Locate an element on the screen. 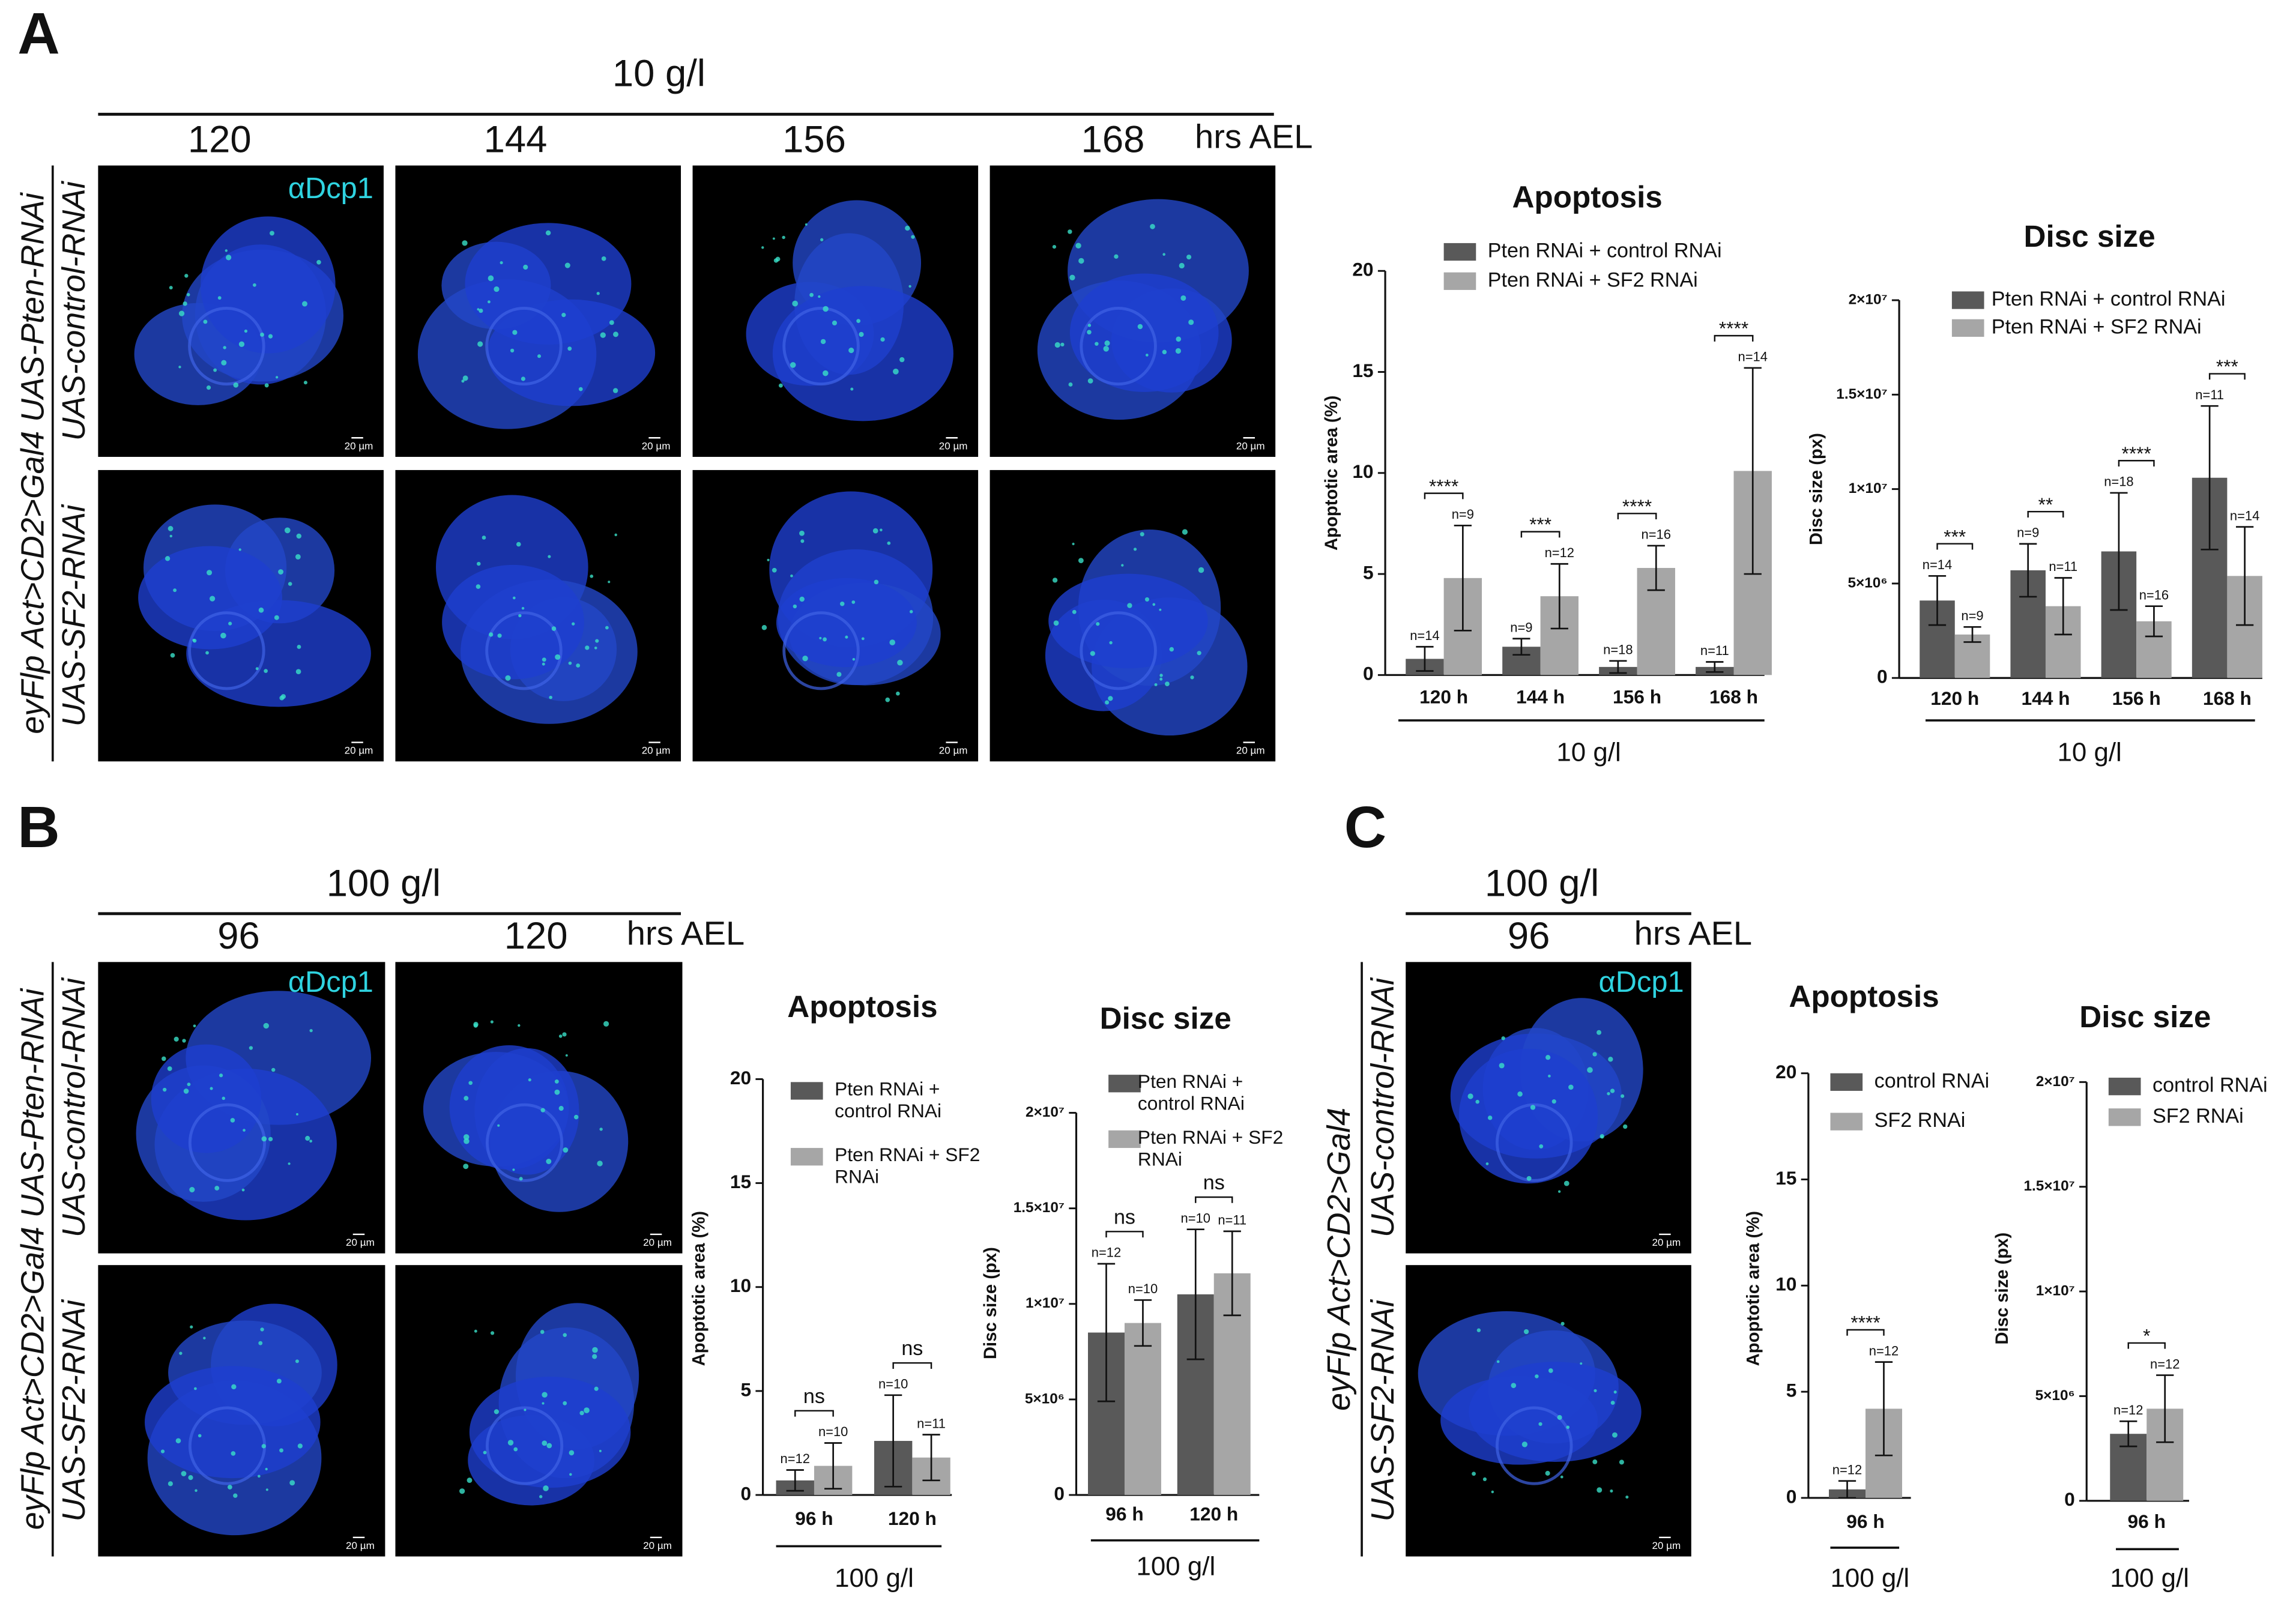 Image resolution: width=2296 pixels, height=1618 pixels. y-tick-label: 0 is located at coordinates (1792, 1496).